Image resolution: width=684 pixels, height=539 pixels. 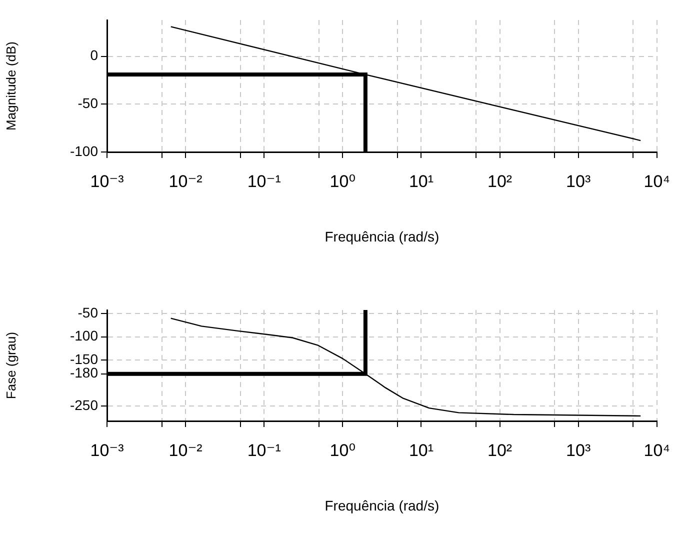 I want to click on y-tick-label: -180, so click(x=84, y=372).